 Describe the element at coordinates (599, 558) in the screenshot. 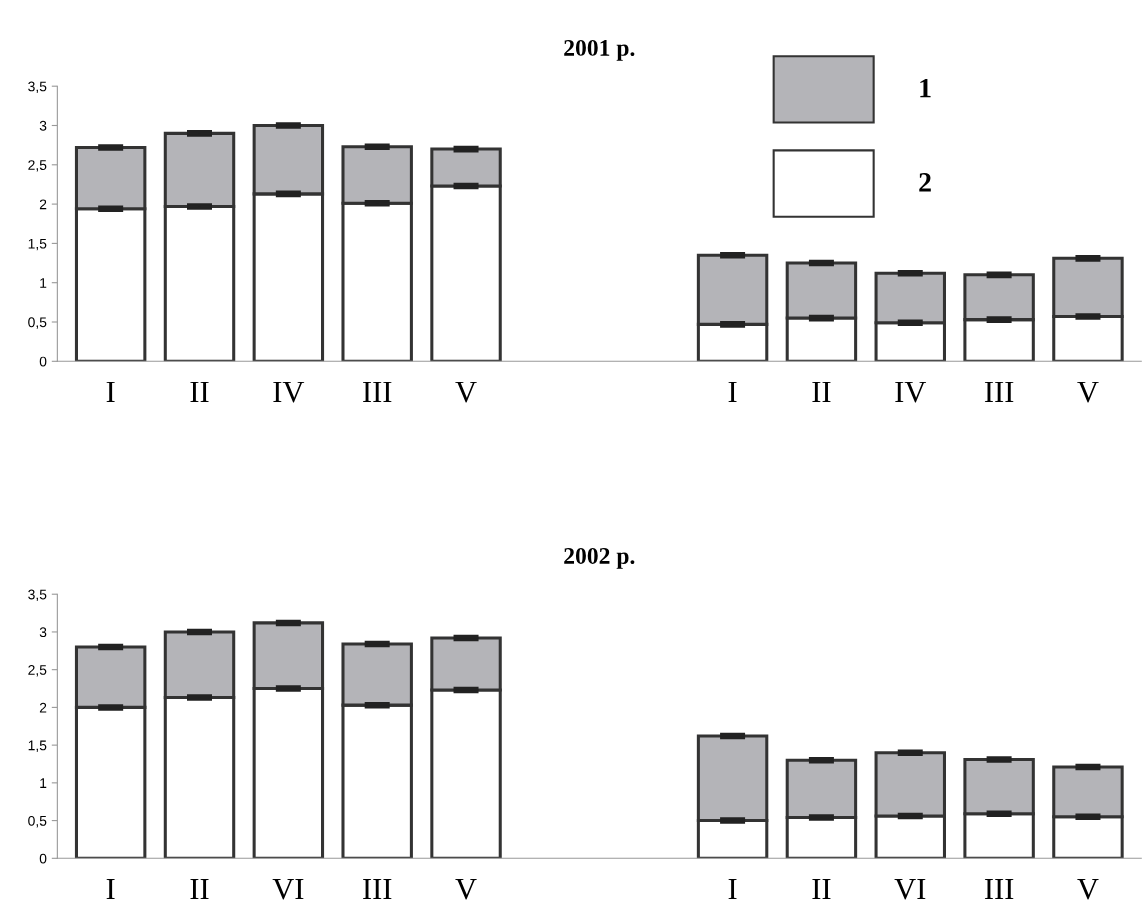

I see `chart-title: 2002 р.` at that location.